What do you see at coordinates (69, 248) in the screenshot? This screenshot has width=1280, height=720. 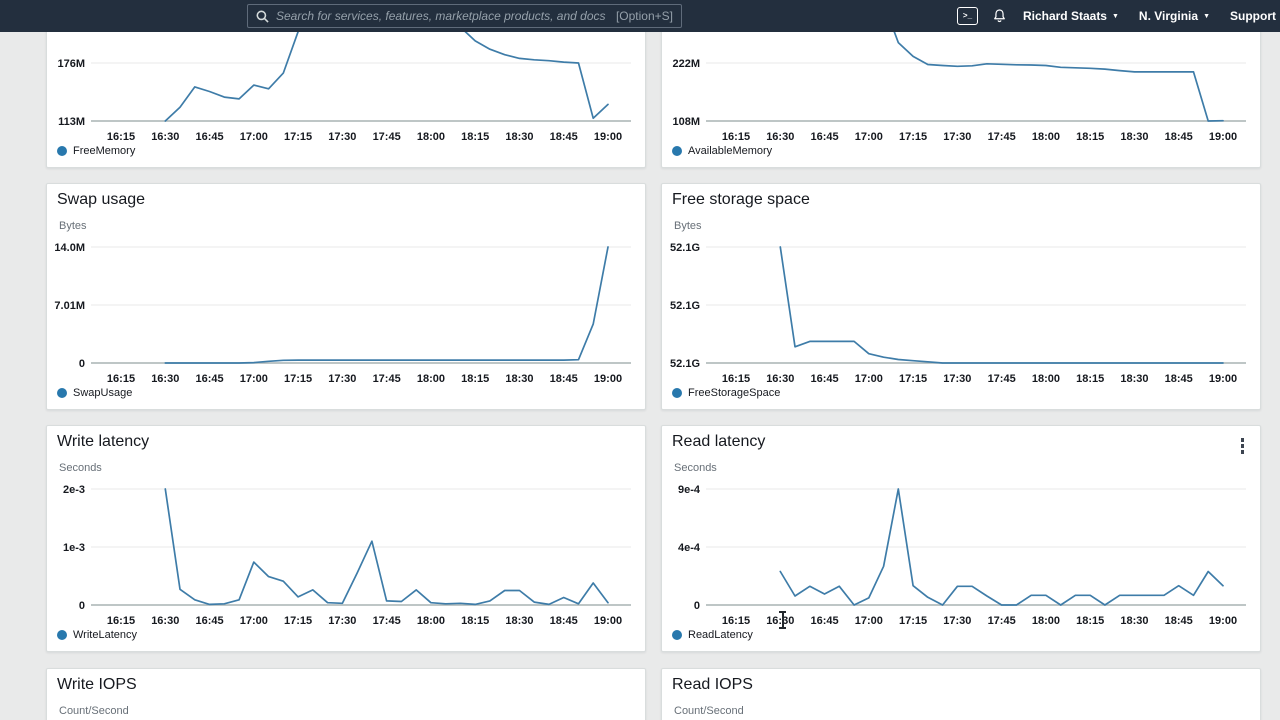 I see `y-tick-label: 14.0M` at bounding box center [69, 248].